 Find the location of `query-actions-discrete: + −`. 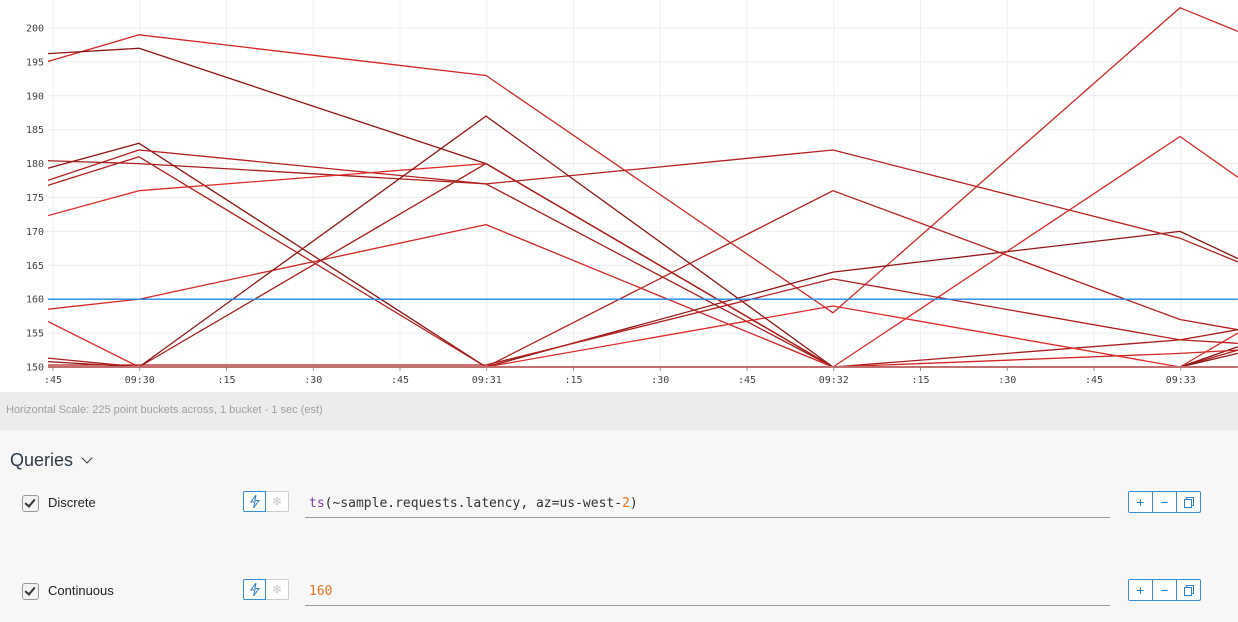

query-actions-discrete: + − is located at coordinates (1164, 502).